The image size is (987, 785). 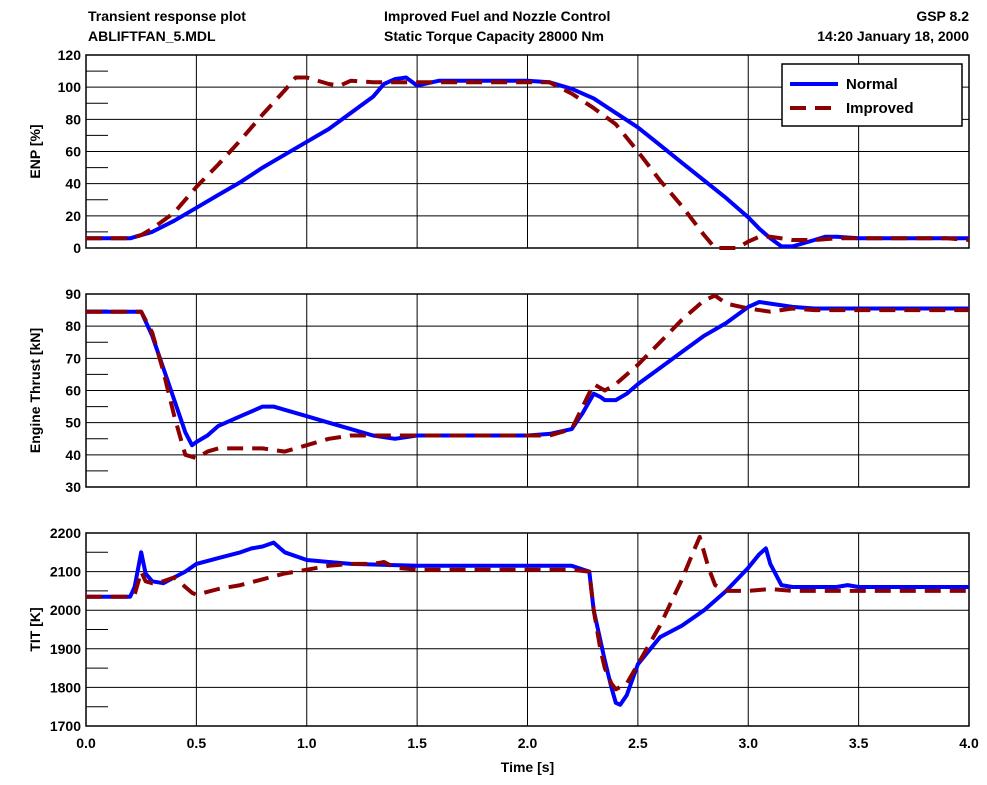 What do you see at coordinates (65, 726) in the screenshot?
I see `y-tick-label: 1700` at bounding box center [65, 726].